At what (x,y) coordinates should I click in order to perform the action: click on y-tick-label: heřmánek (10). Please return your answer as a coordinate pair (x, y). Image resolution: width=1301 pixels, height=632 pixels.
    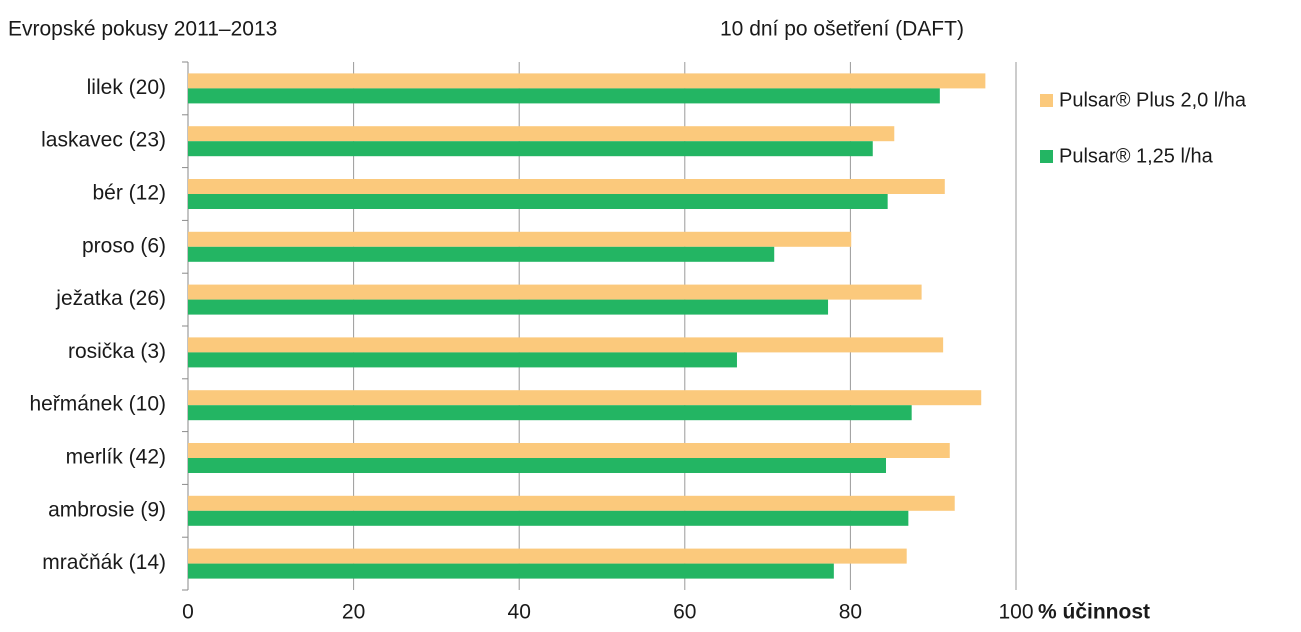
    Looking at the image, I should click on (97, 404).